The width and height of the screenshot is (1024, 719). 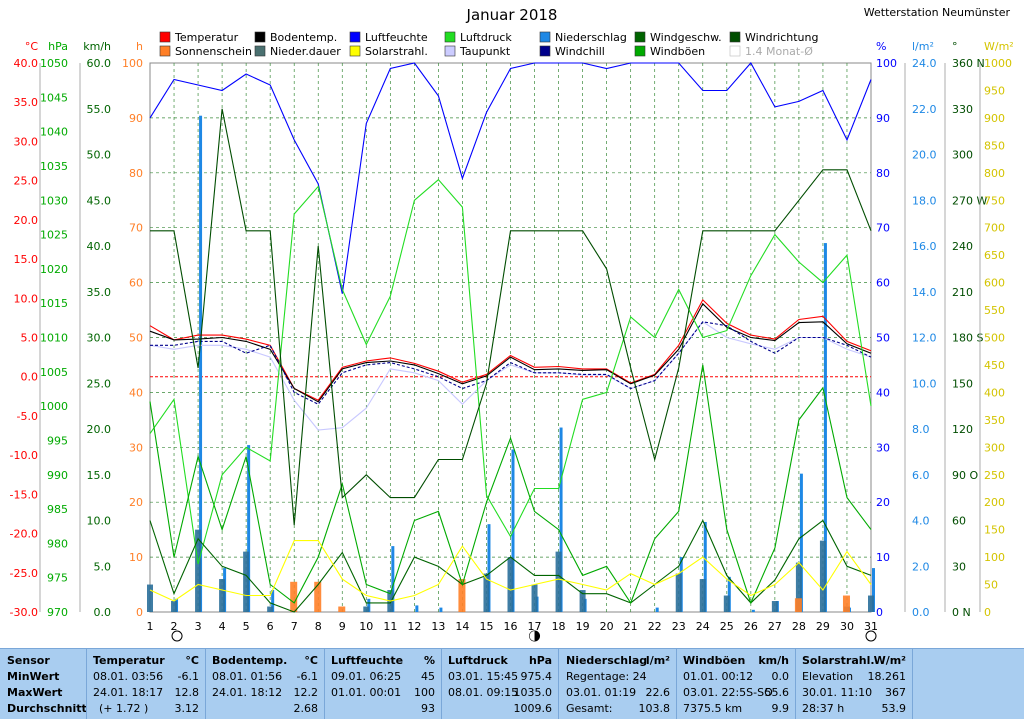 I want to click on legend-label-7: Sonnenschein, so click(x=213, y=51).